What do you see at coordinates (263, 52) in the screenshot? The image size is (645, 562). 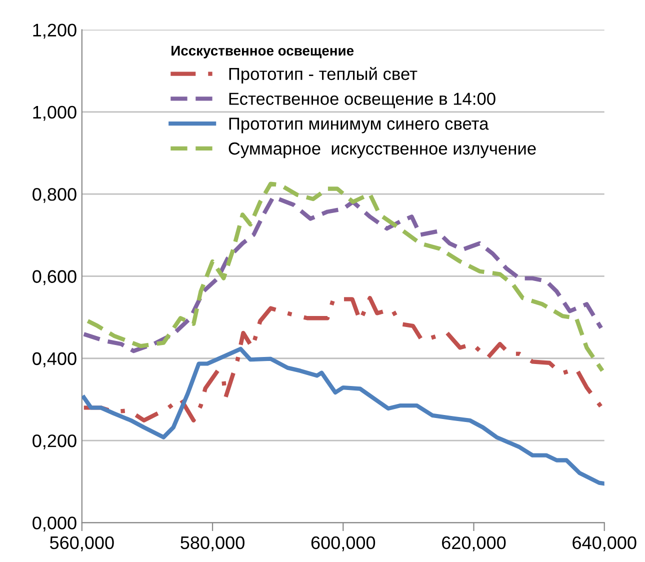 I see `legend-title: Исскуственное освещение` at bounding box center [263, 52].